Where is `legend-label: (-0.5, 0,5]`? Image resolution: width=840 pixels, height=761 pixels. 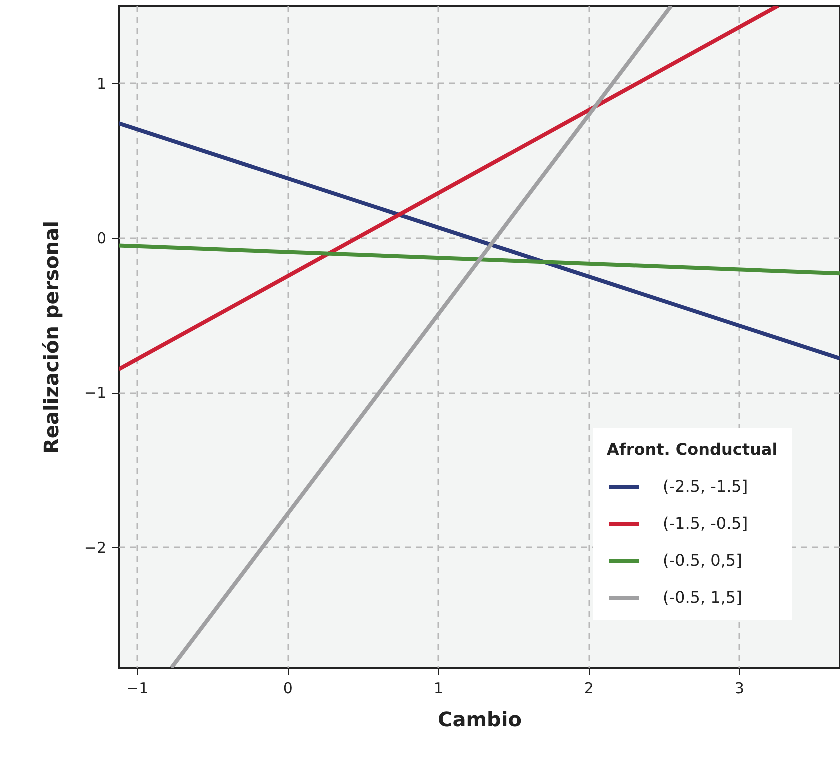 legend-label: (-0.5, 0,5] is located at coordinates (702, 560).